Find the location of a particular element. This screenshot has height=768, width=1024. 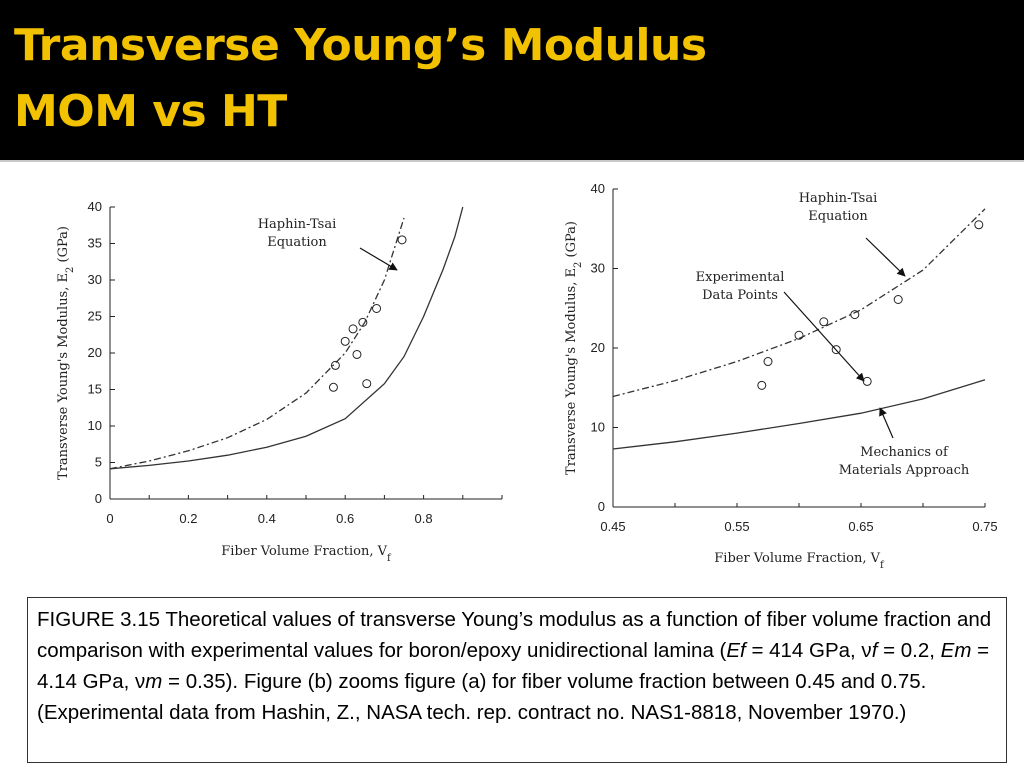

y-tick-label: 25 is located at coordinates (95, 316).